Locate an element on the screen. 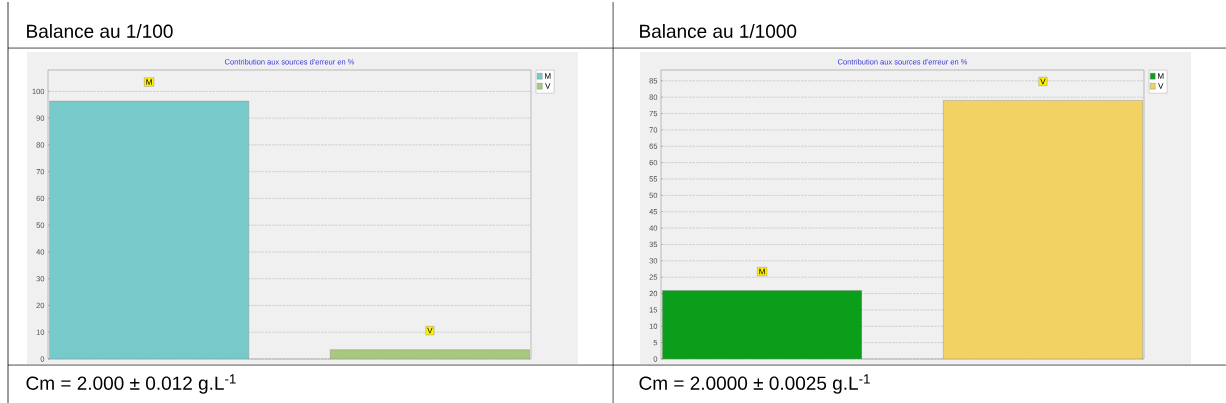  text: Cm = 2.000 ± 0.012 g.L$^{-1}$ is located at coordinates (131, 384).